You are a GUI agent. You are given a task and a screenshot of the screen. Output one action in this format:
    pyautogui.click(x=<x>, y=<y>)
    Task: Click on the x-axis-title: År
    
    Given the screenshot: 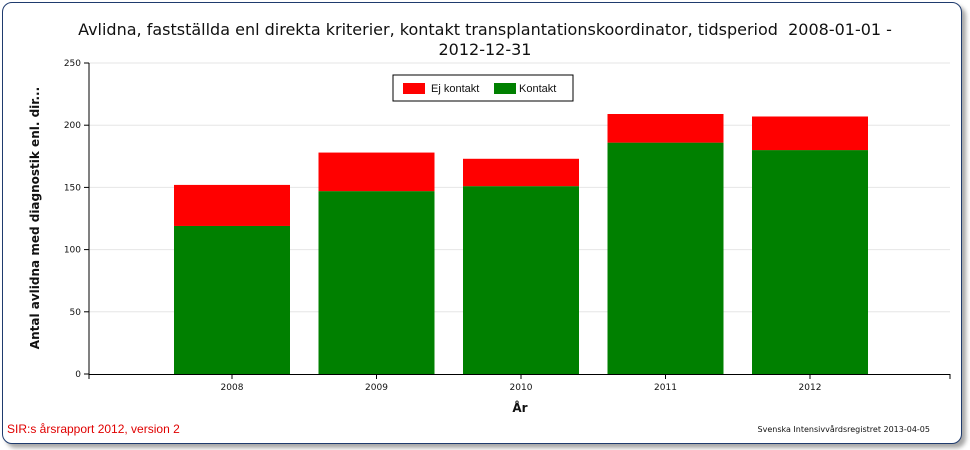 What is the action you would take?
    pyautogui.click(x=519, y=407)
    